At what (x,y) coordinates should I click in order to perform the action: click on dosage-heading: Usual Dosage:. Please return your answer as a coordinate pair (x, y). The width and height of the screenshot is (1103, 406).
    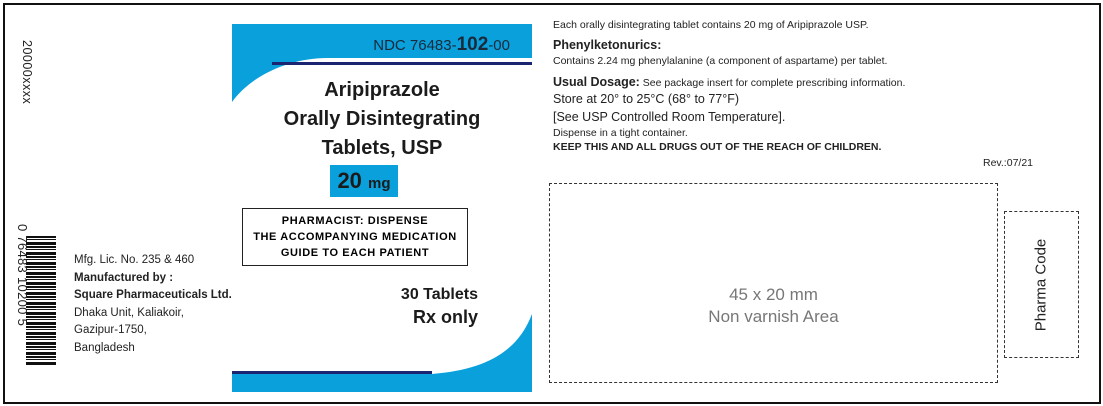
    Looking at the image, I should click on (596, 82).